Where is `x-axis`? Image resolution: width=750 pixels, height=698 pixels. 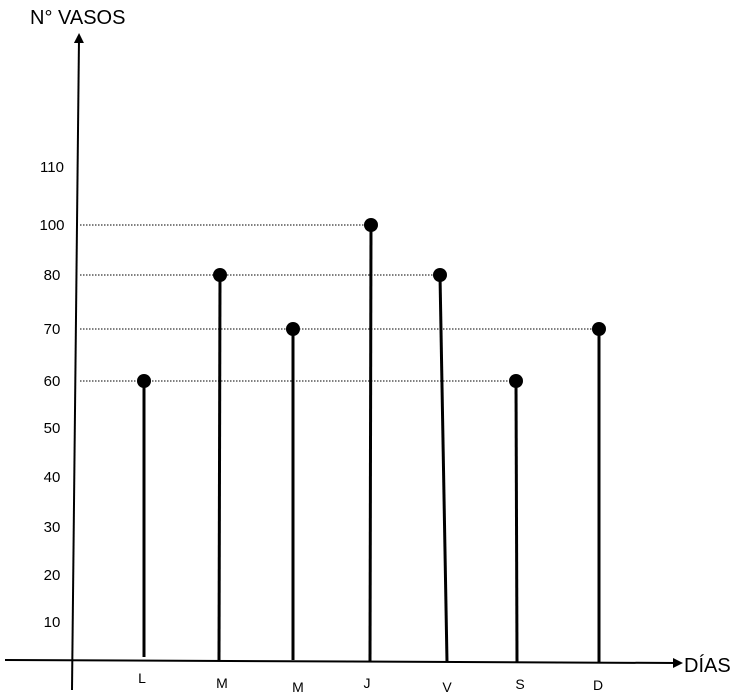 x-axis is located at coordinates (343, 662).